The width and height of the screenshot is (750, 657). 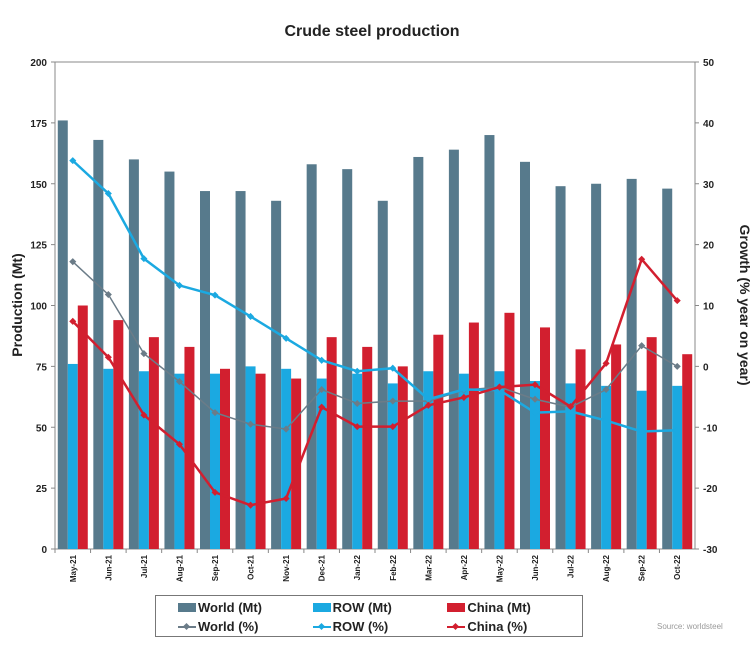 I want to click on y-tick-label: 200, so click(x=38, y=63).